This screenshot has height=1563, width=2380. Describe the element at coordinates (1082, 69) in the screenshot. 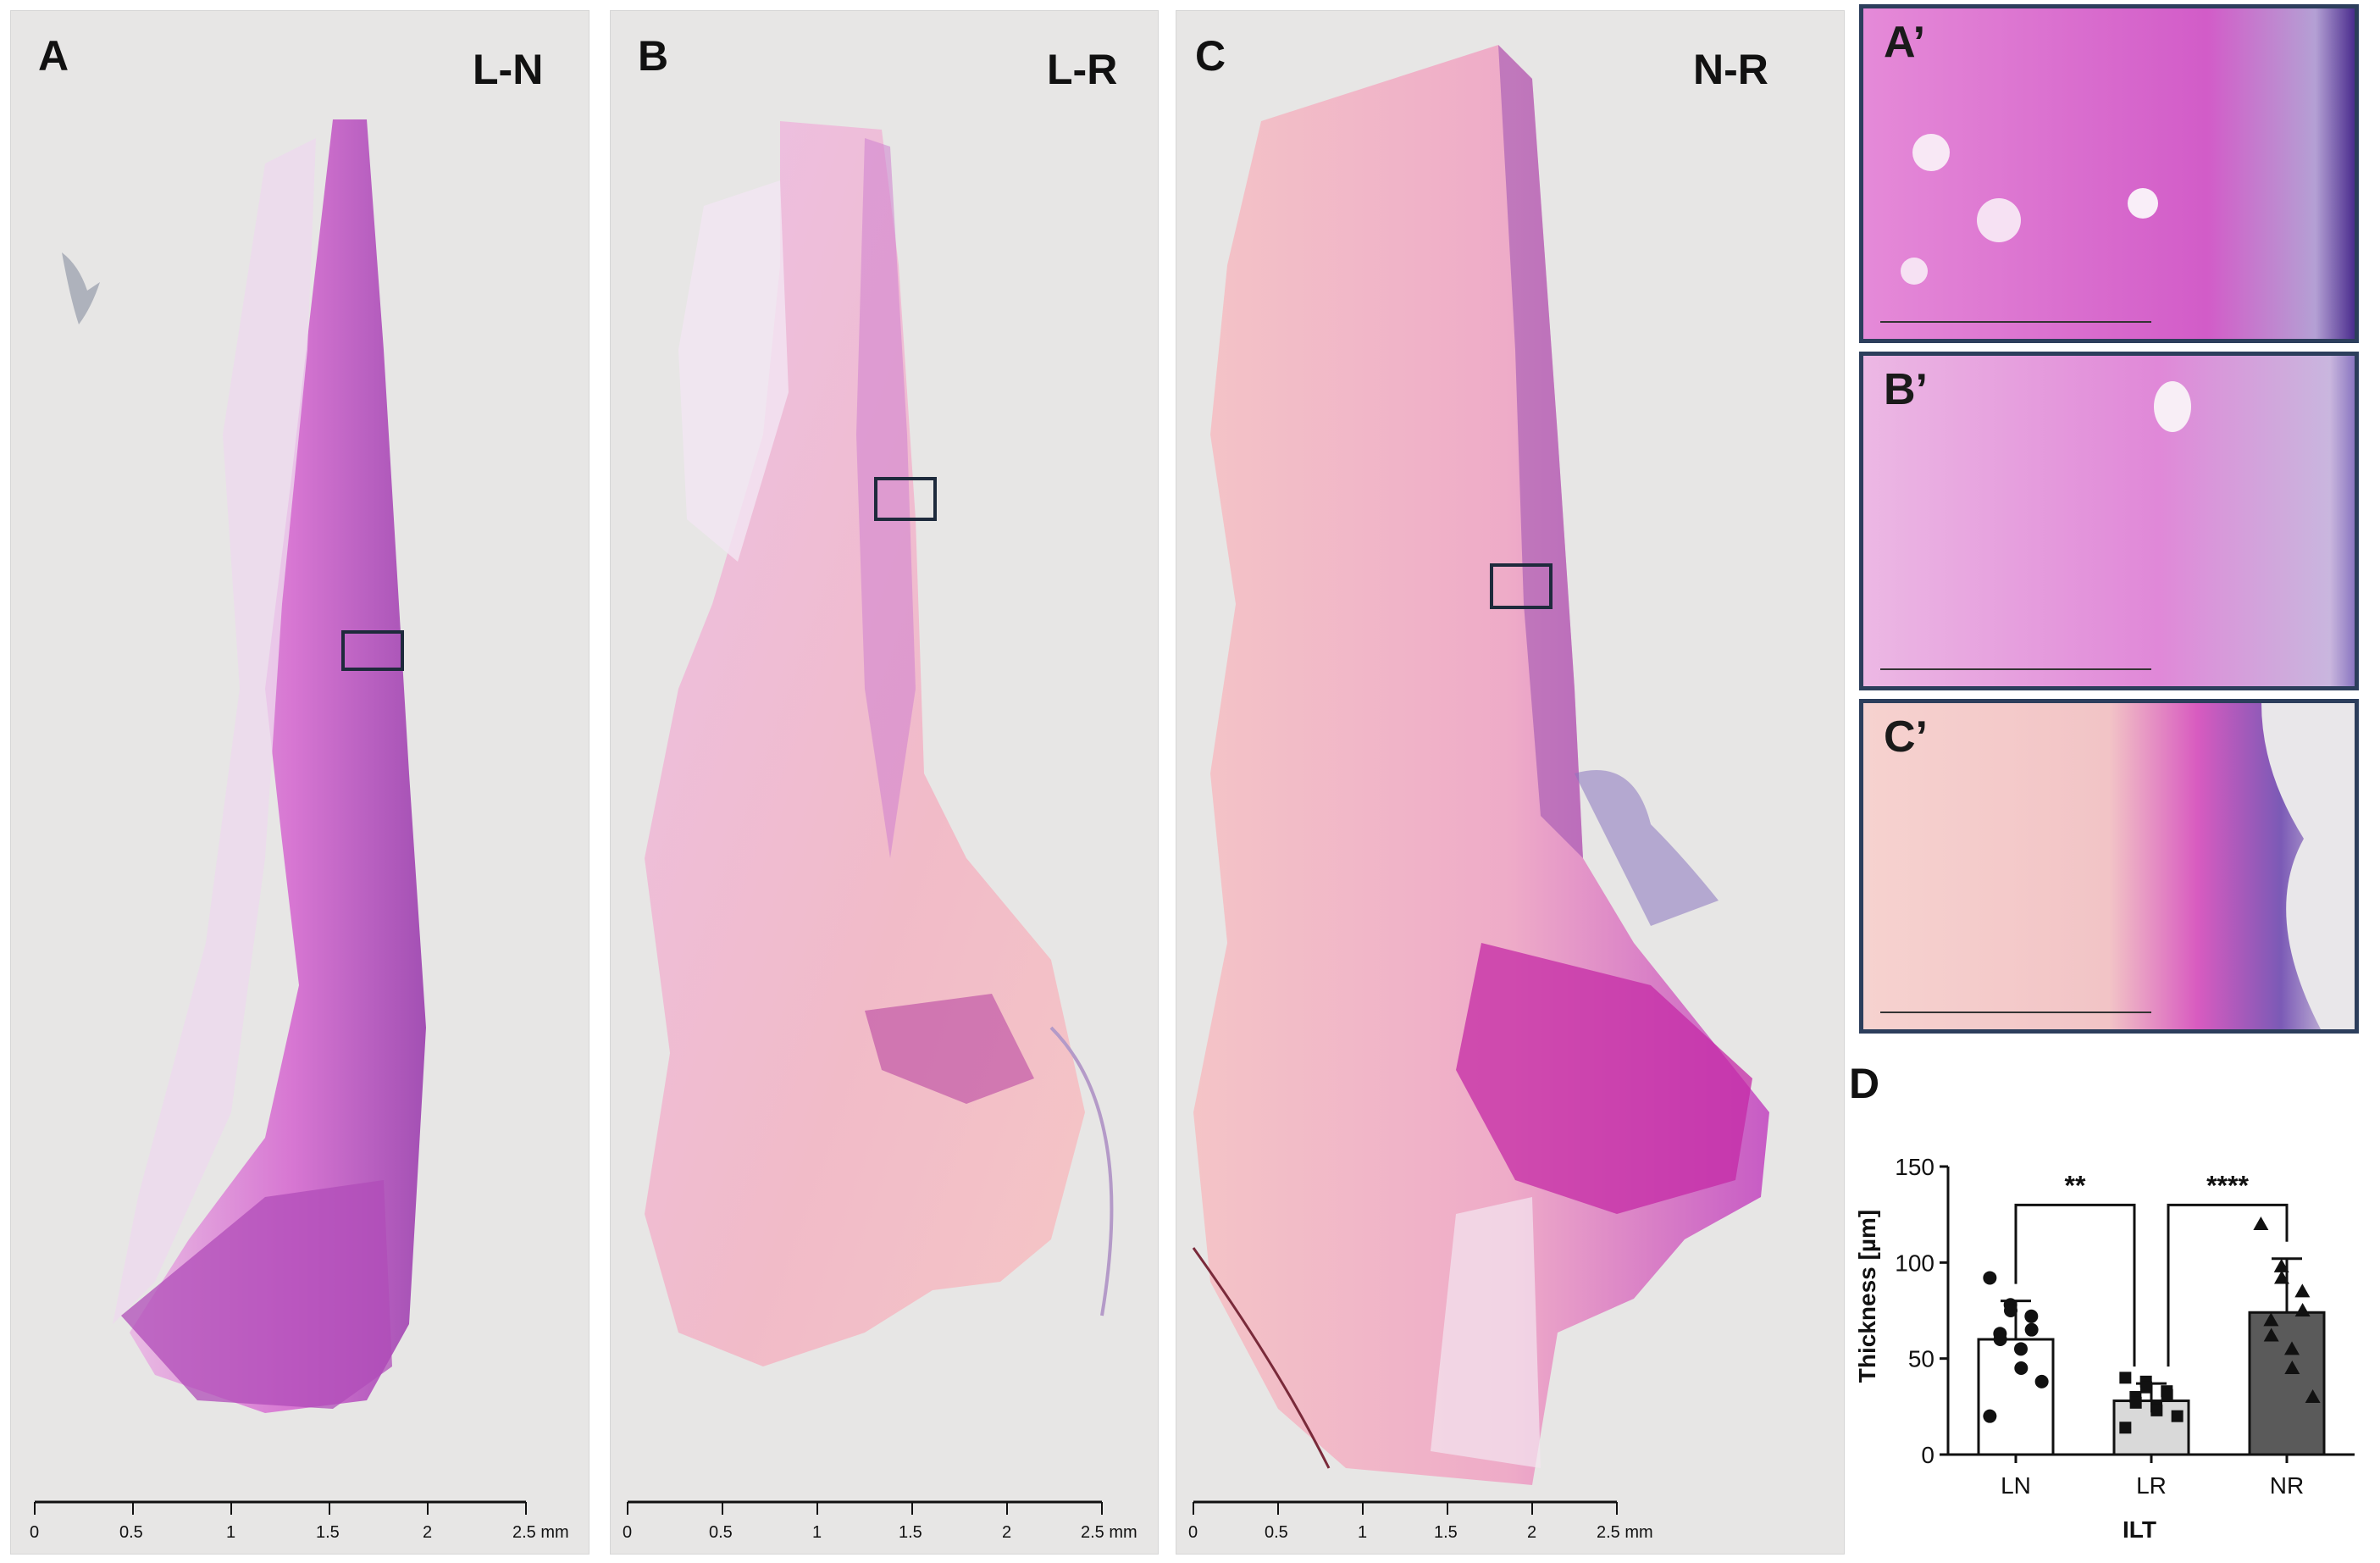

I see `region-label-b: L-R` at that location.